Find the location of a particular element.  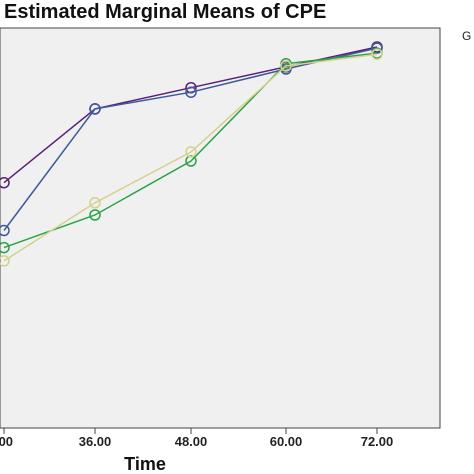

x-tick-label: .00 is located at coordinates (6, 441).